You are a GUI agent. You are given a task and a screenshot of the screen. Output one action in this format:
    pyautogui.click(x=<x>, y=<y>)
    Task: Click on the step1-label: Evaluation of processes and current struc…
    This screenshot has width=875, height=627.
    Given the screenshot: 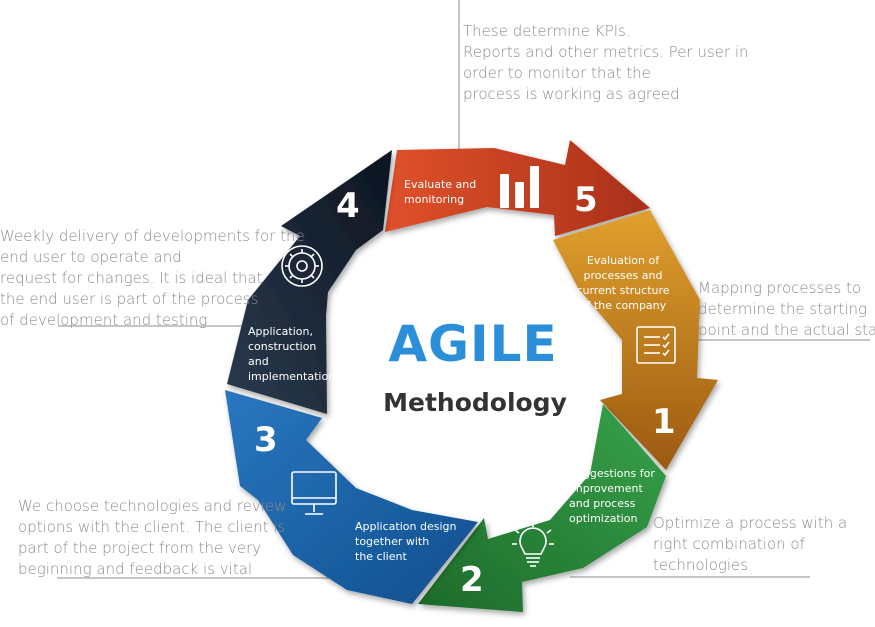 What is the action you would take?
    pyautogui.click(x=623, y=283)
    